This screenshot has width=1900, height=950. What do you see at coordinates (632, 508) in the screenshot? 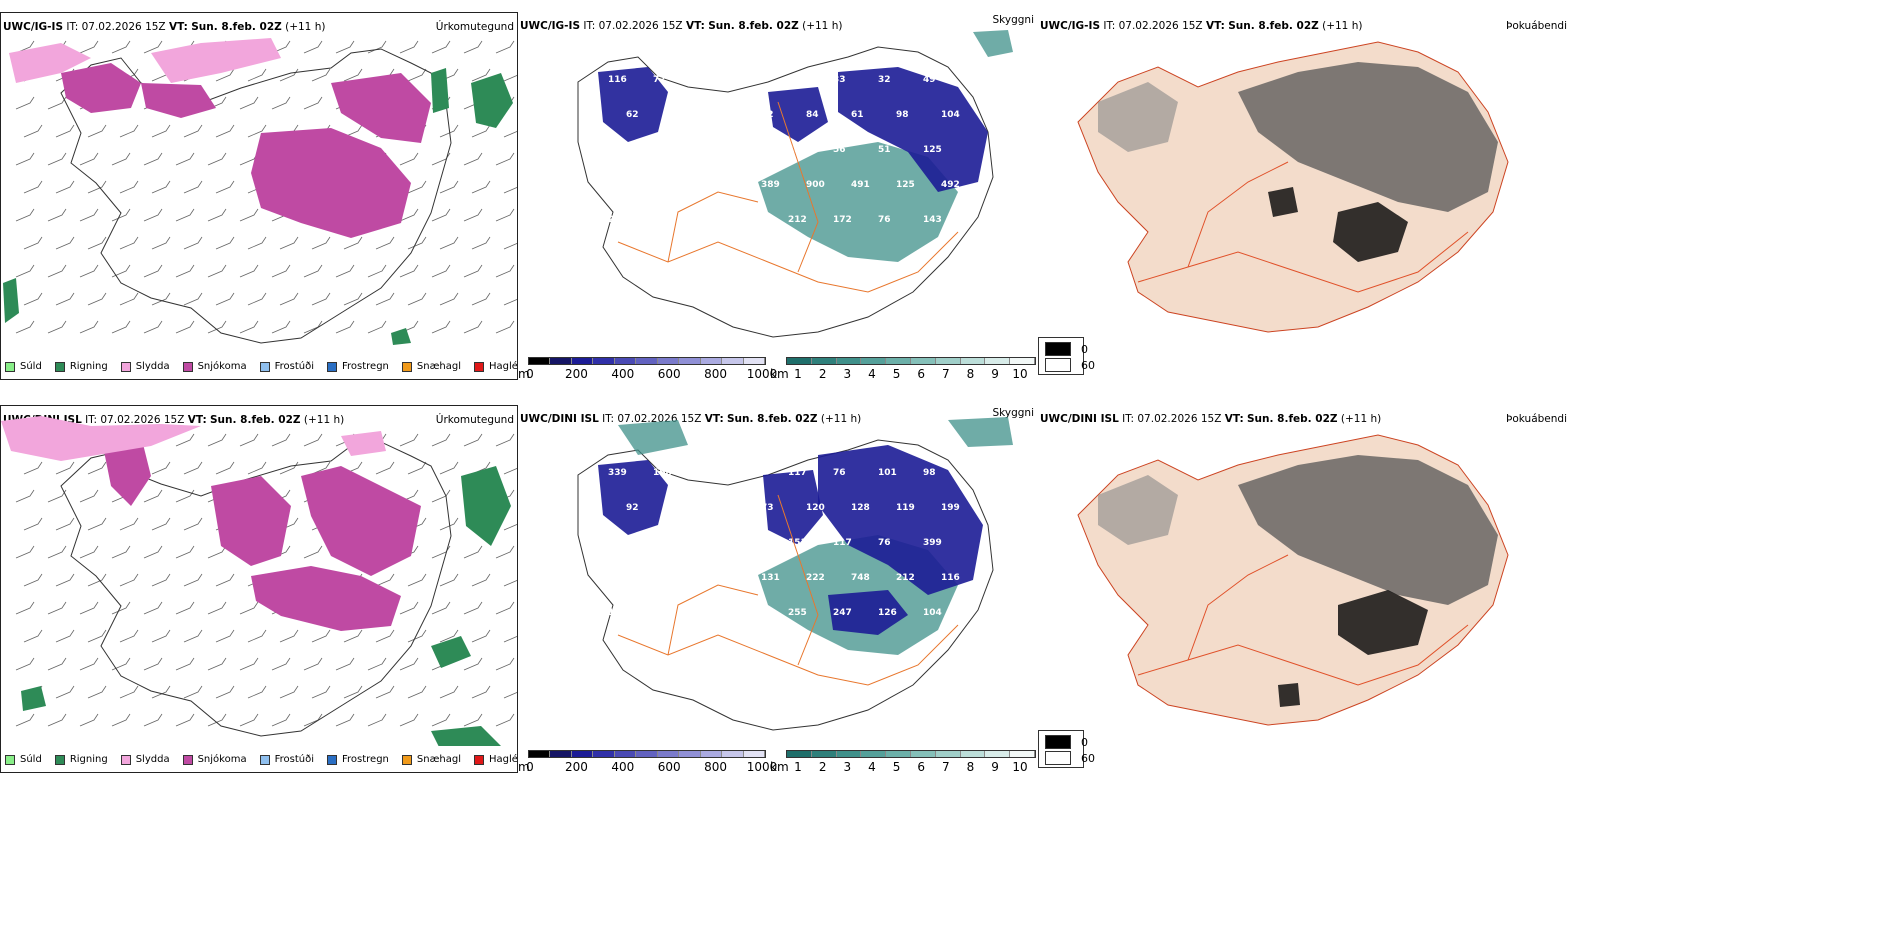
I see `ceiling-label: 92` at bounding box center [632, 508].